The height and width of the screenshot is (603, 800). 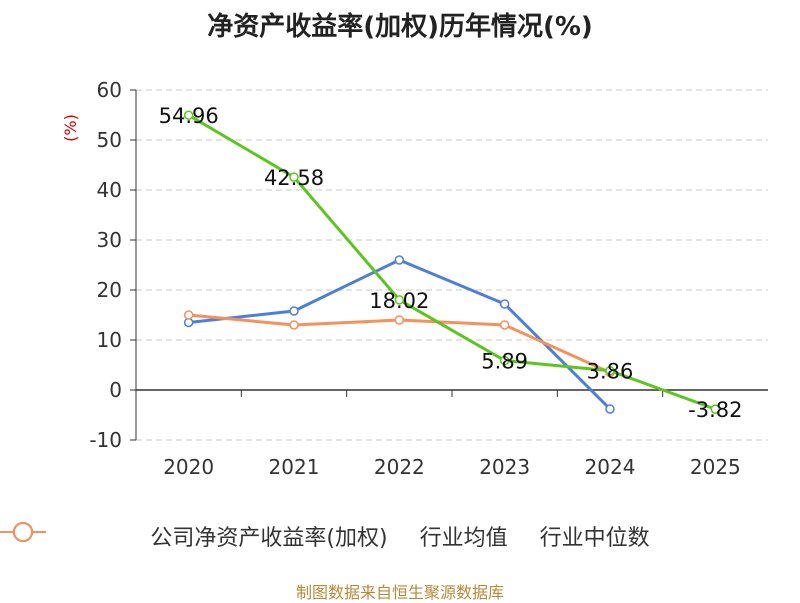 What do you see at coordinates (399, 592) in the screenshot?
I see `data-source-note: 制图数据来自恒生聚源数据库` at bounding box center [399, 592].